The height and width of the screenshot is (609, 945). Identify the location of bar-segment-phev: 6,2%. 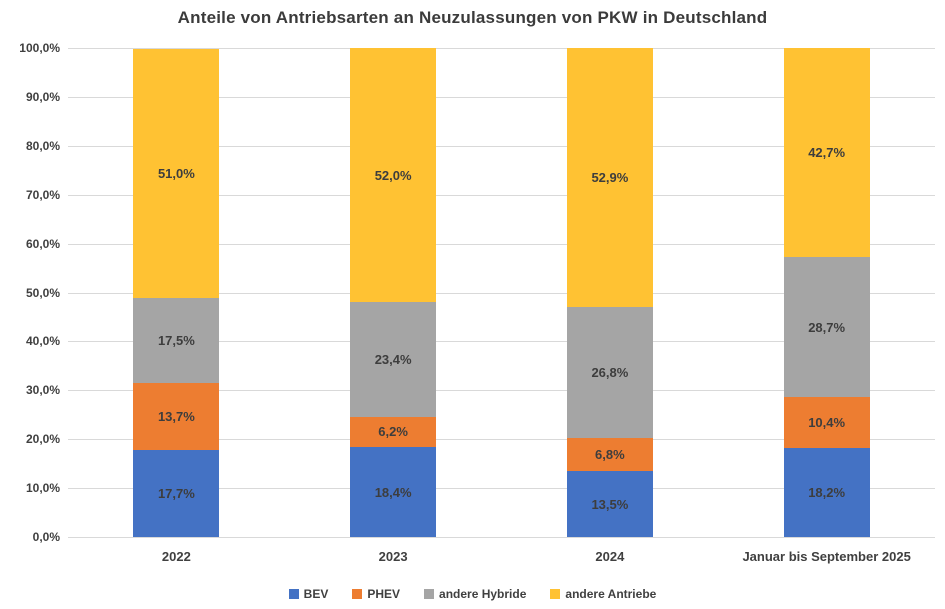
(393, 432).